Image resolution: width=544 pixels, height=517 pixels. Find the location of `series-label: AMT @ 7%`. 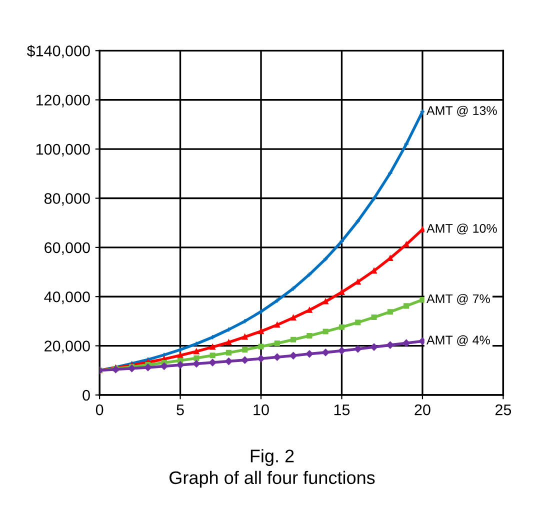

series-label: AMT @ 7% is located at coordinates (458, 299).